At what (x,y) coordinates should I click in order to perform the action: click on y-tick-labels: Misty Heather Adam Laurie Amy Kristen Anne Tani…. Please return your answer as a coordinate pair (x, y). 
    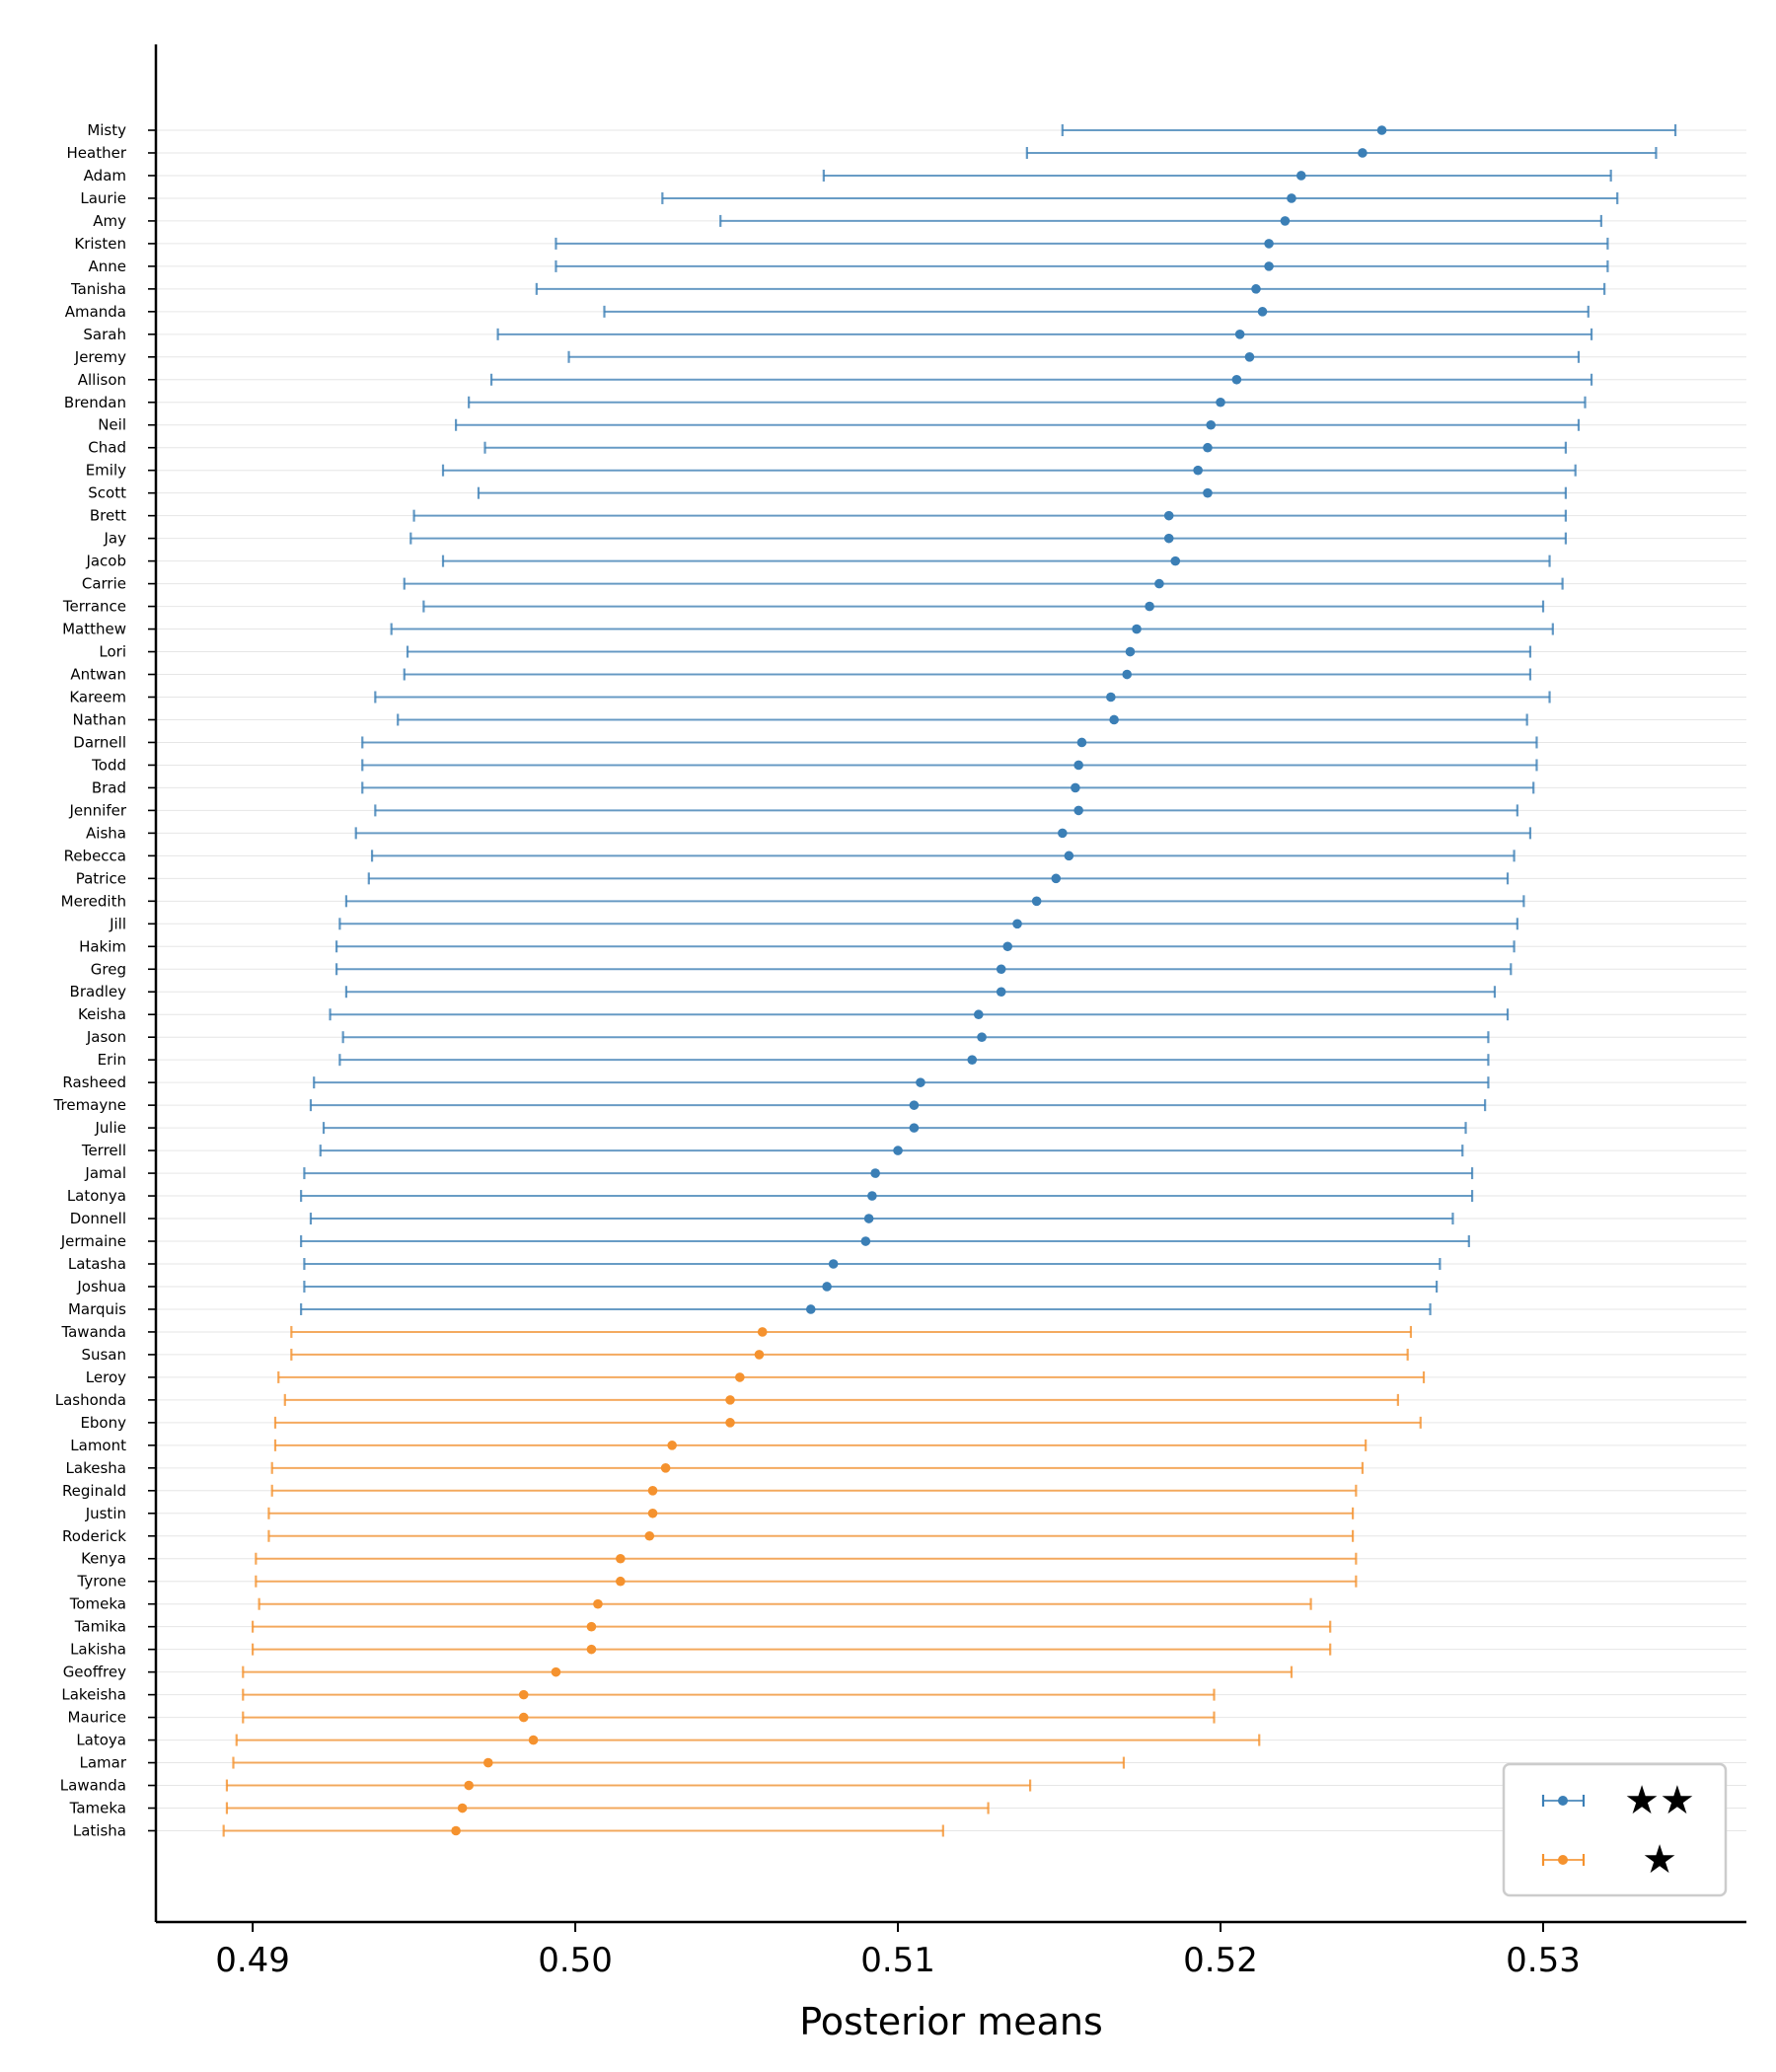
    Looking at the image, I should click on (105, 981).